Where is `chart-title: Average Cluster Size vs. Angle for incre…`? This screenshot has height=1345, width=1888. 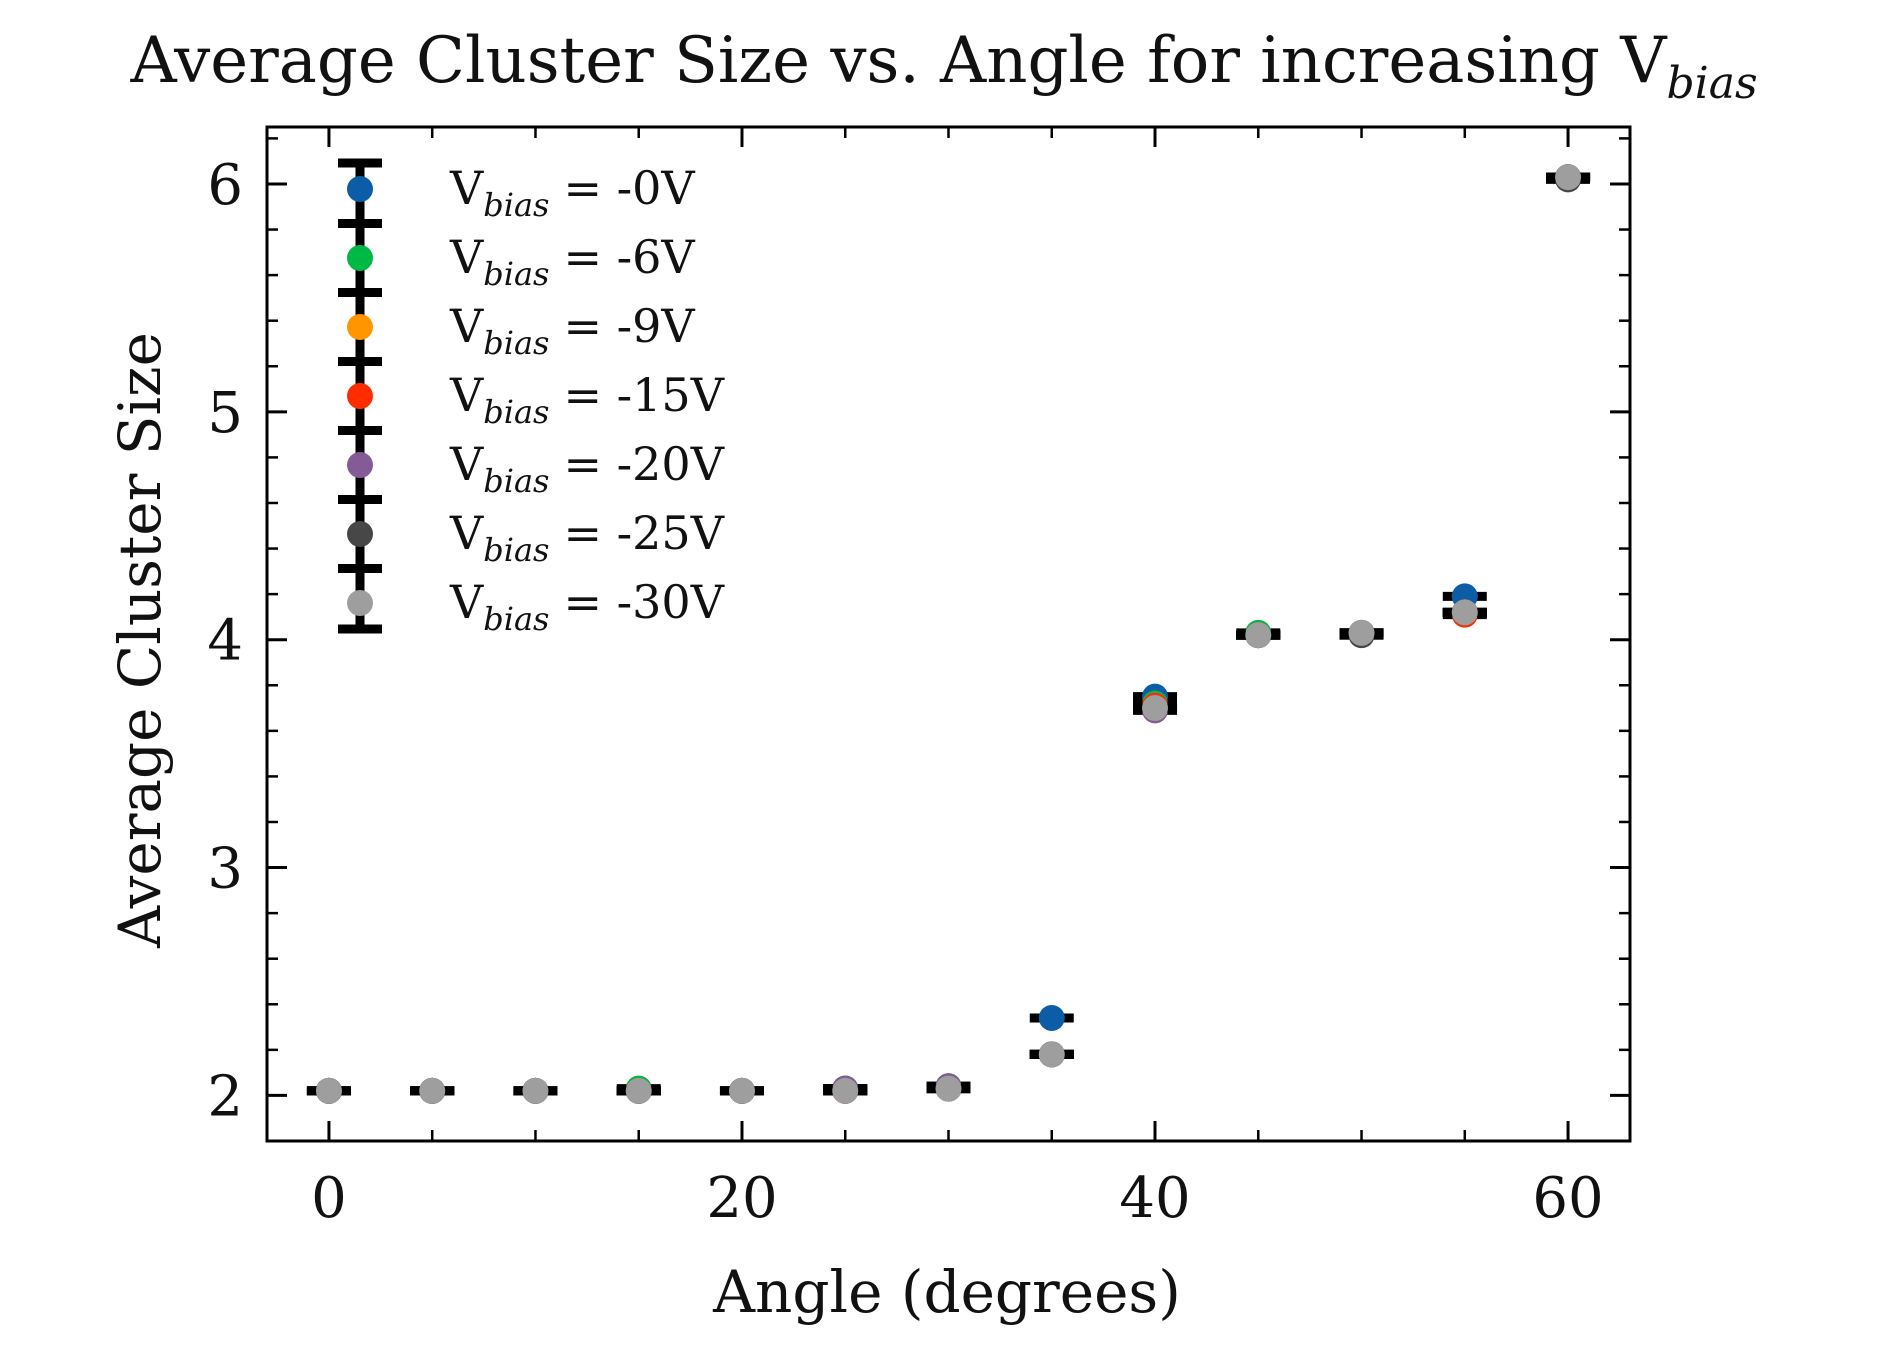
chart-title: Average Cluster Size vs. Angle for incre… is located at coordinates (943, 66).